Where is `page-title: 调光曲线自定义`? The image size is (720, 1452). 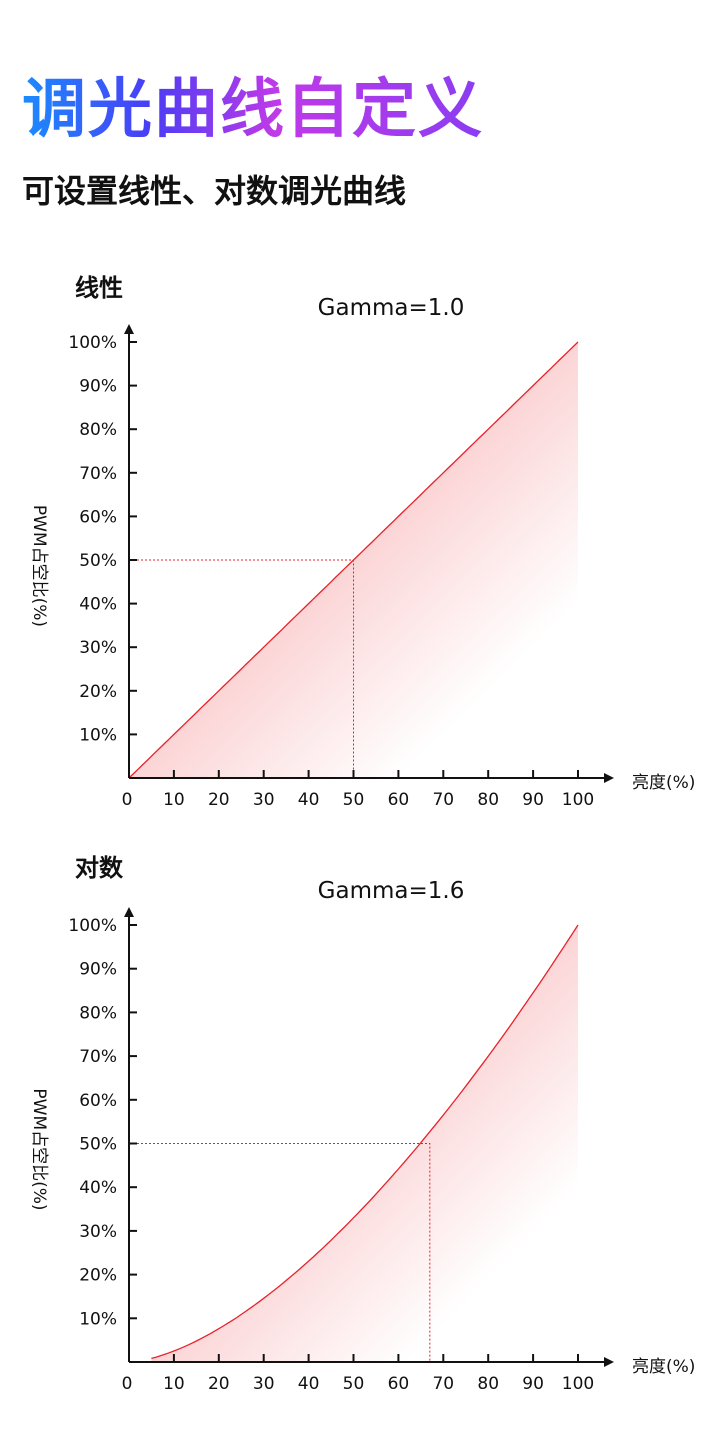
page-title: 调光曲线自定义 is located at coordinates (253, 104).